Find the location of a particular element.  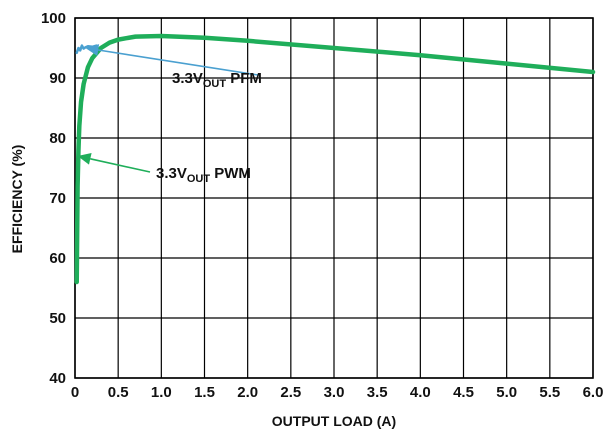

x-tick-label: 0.5 is located at coordinates (118, 392).